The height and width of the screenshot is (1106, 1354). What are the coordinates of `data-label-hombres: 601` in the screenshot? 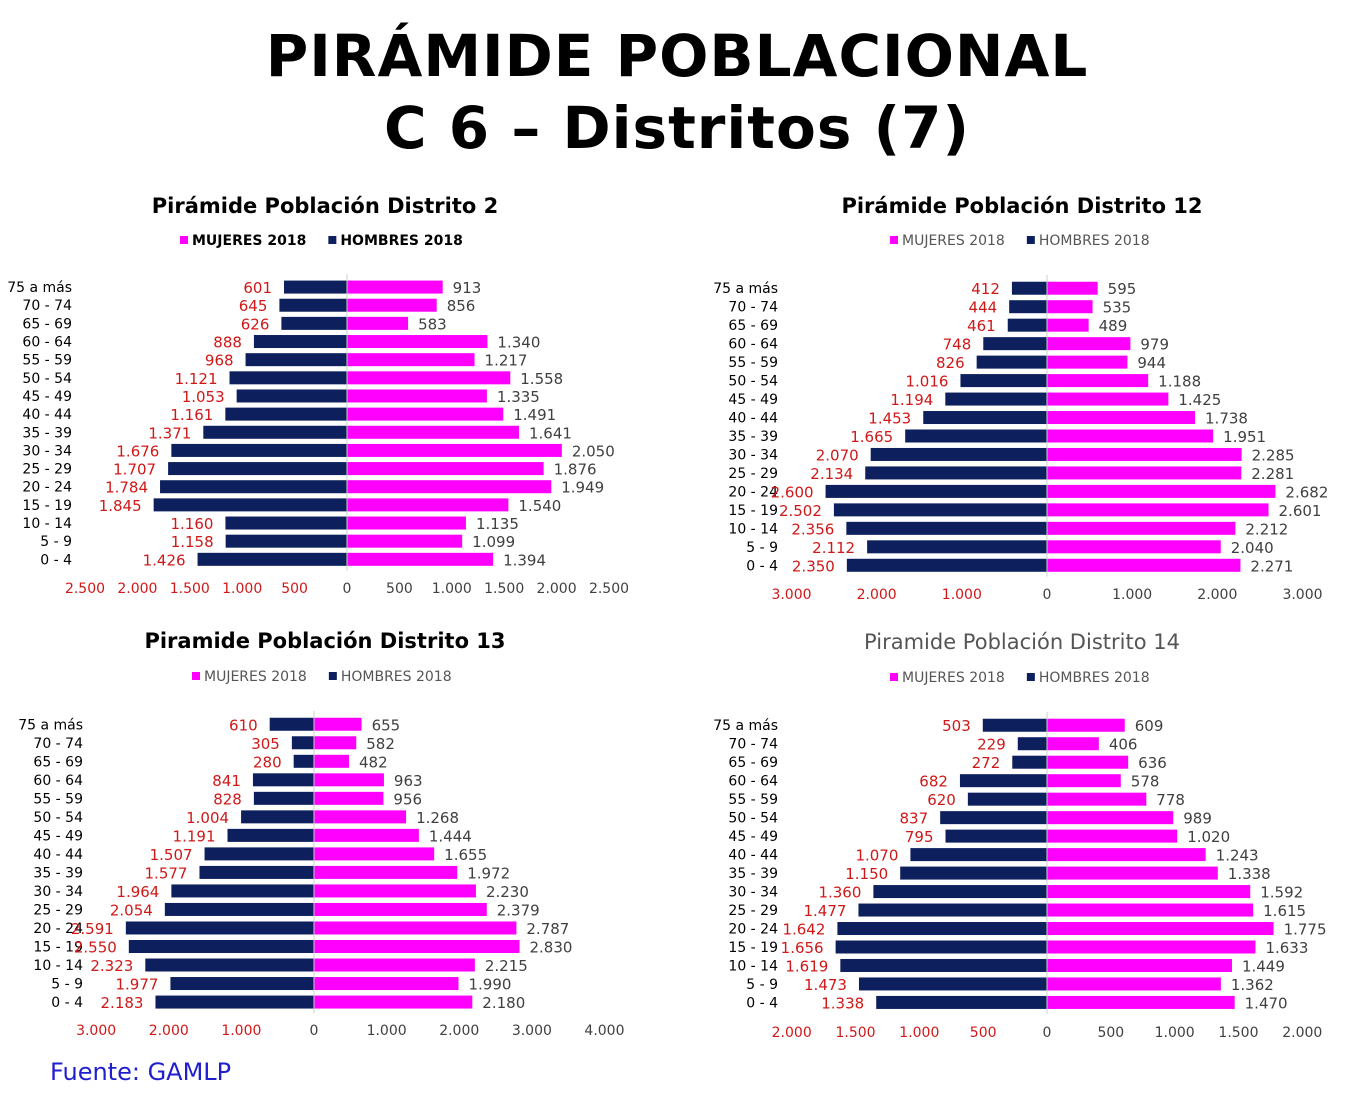 It's located at (257, 288).